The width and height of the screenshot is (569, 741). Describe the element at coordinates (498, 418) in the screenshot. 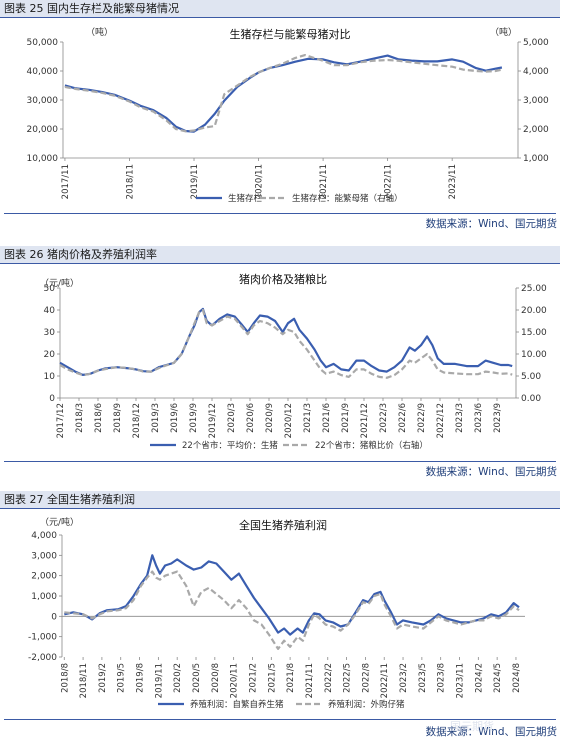

I see `x-tick-label: 2023/9` at that location.